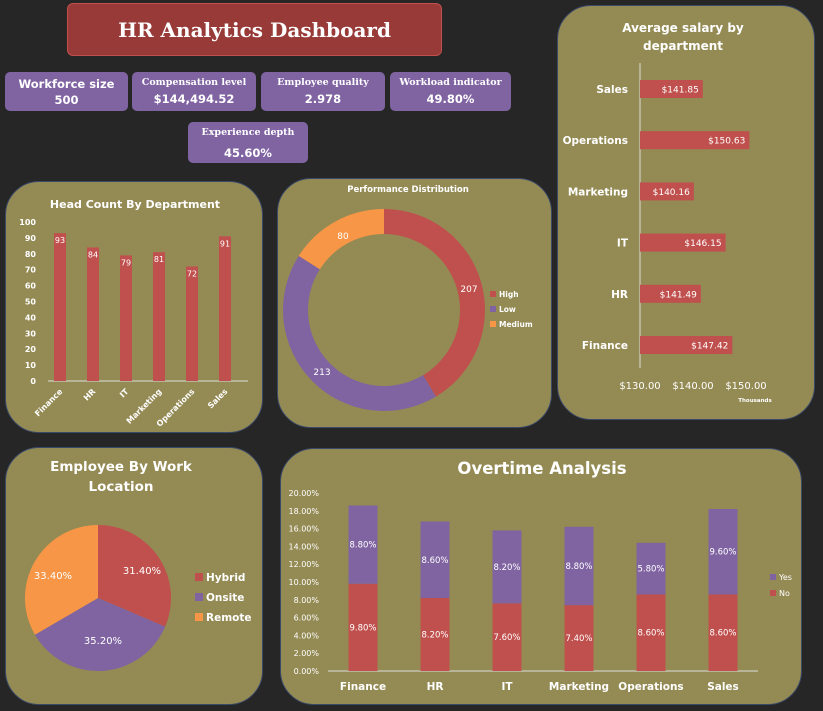 The height and width of the screenshot is (711, 823). I want to click on title-line: Employee By Work, so click(121, 467).